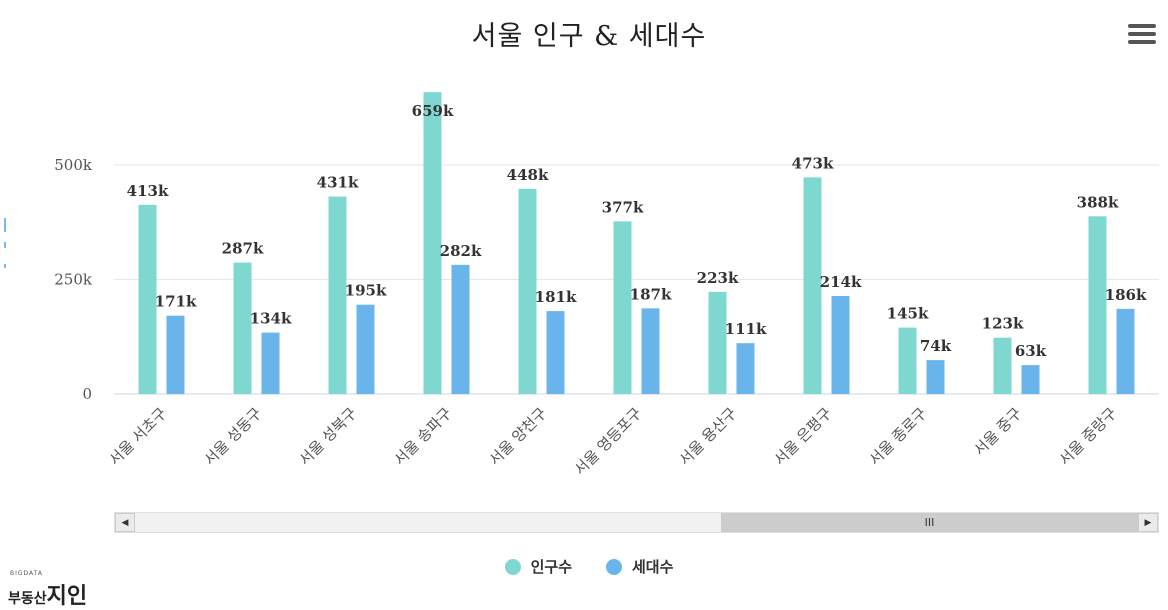 The width and height of the screenshot is (1168, 610). I want to click on data-label: 145k, so click(908, 314).